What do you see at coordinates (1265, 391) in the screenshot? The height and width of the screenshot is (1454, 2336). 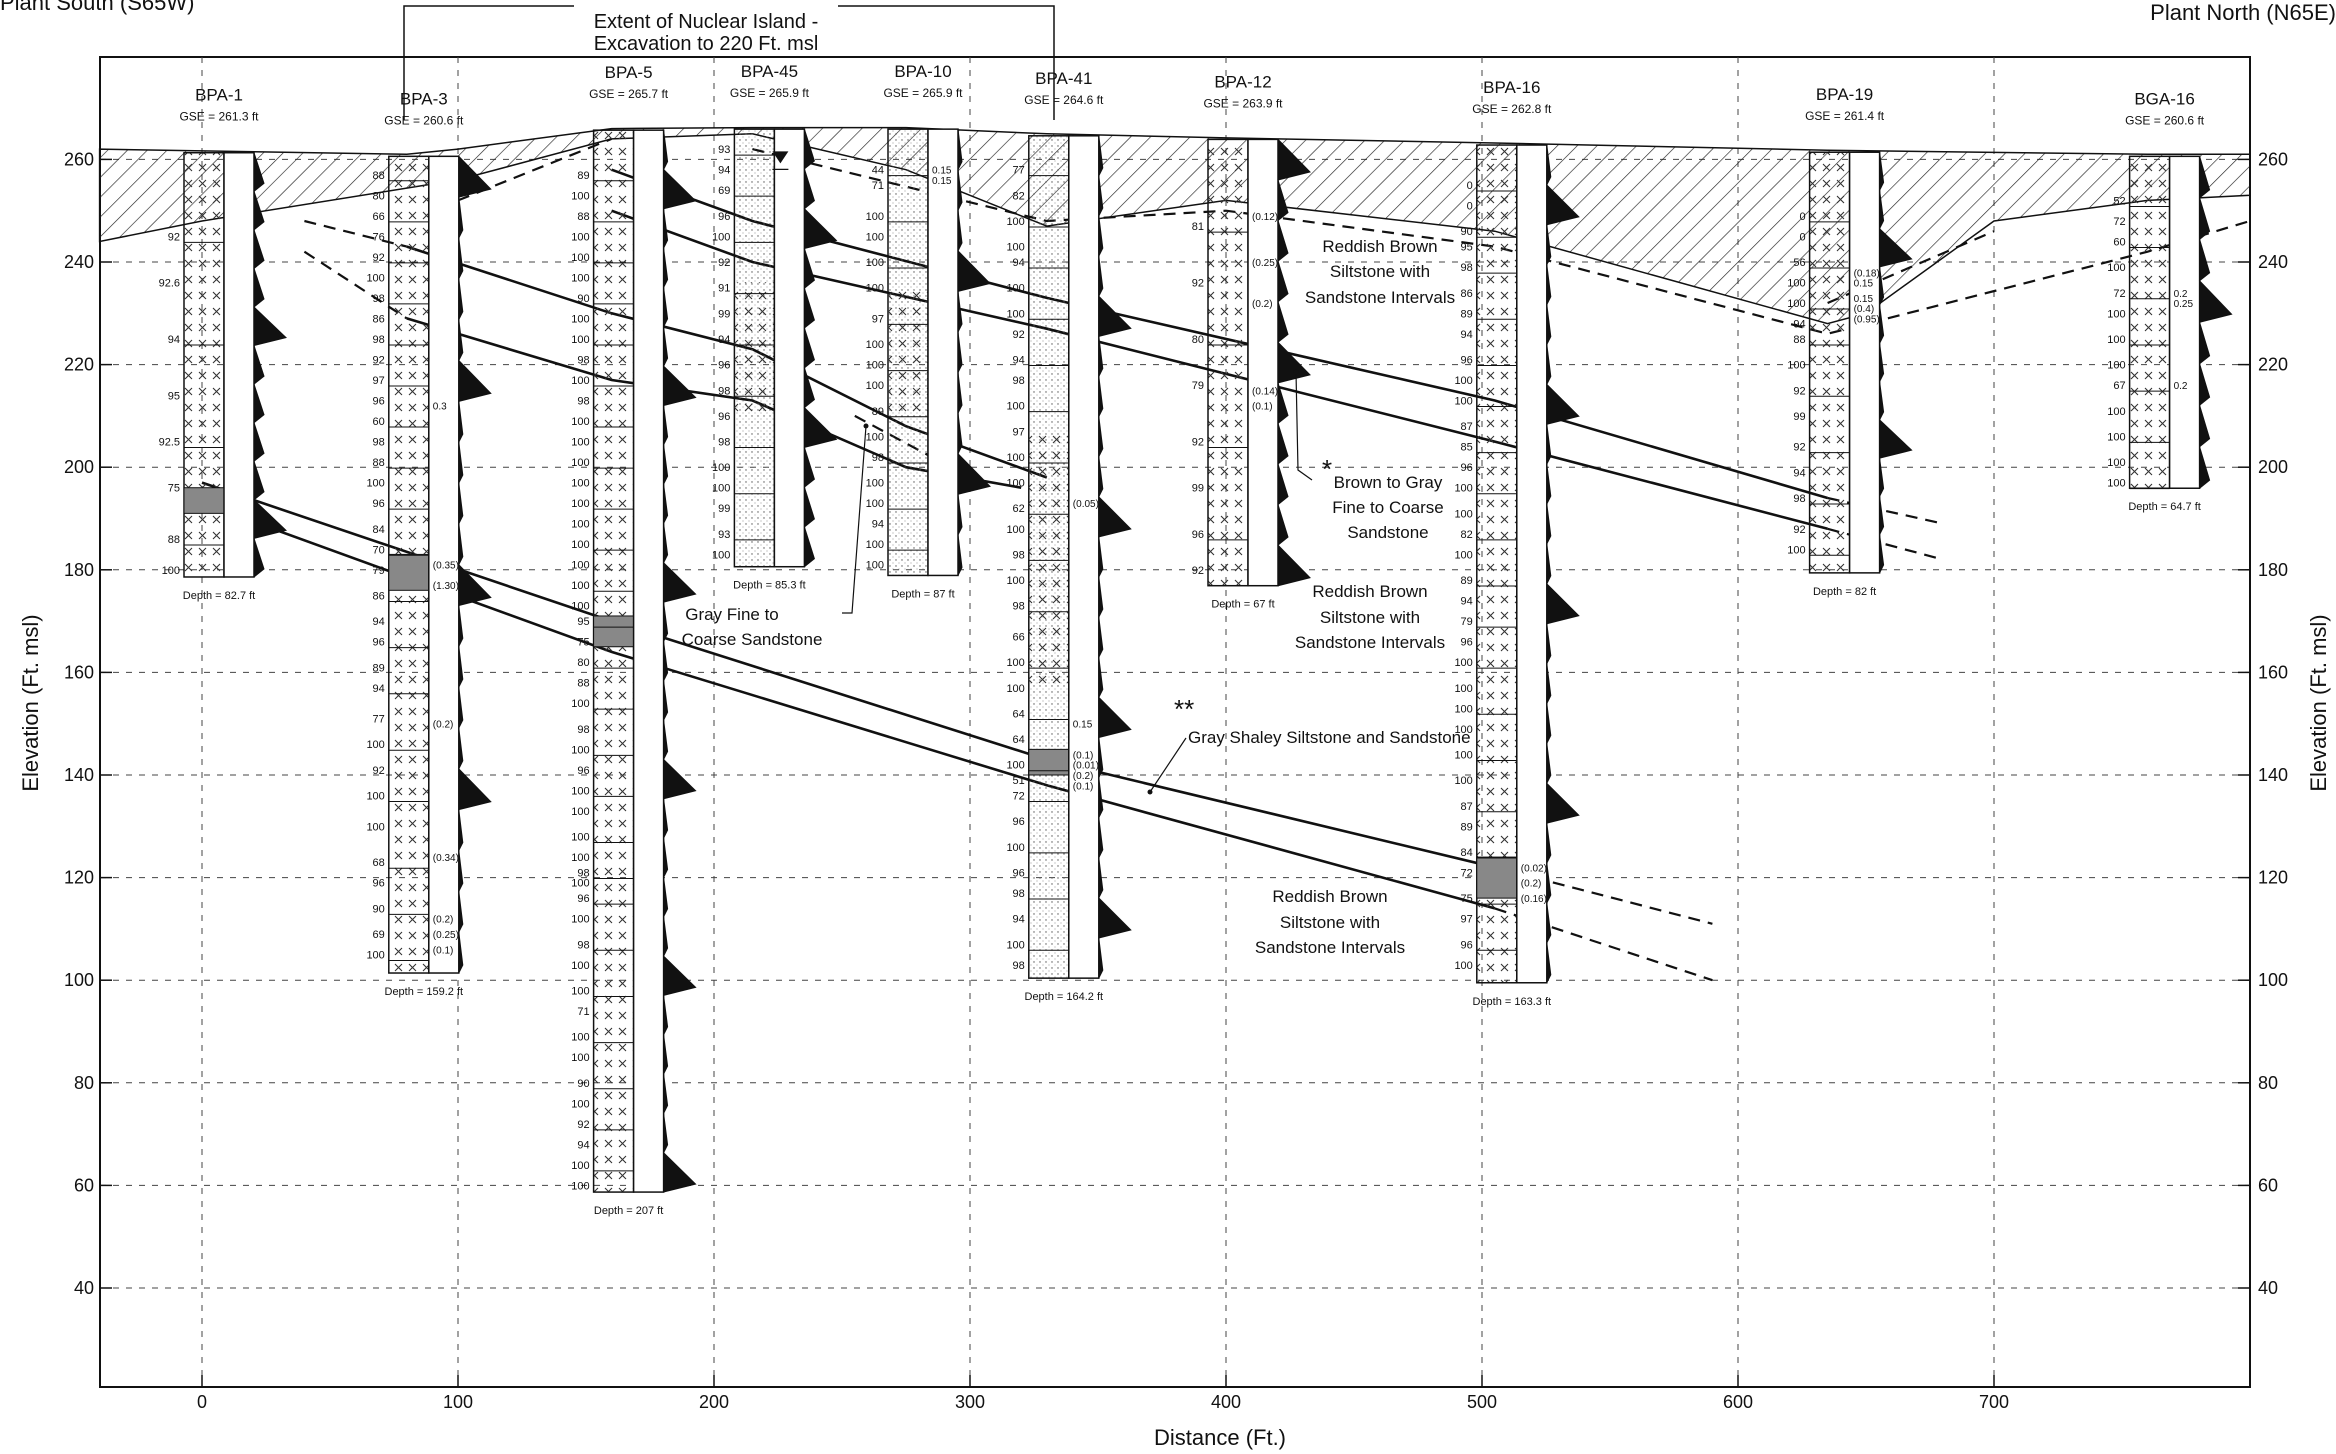 I see `fracture-note: (0.14)` at bounding box center [1265, 391].